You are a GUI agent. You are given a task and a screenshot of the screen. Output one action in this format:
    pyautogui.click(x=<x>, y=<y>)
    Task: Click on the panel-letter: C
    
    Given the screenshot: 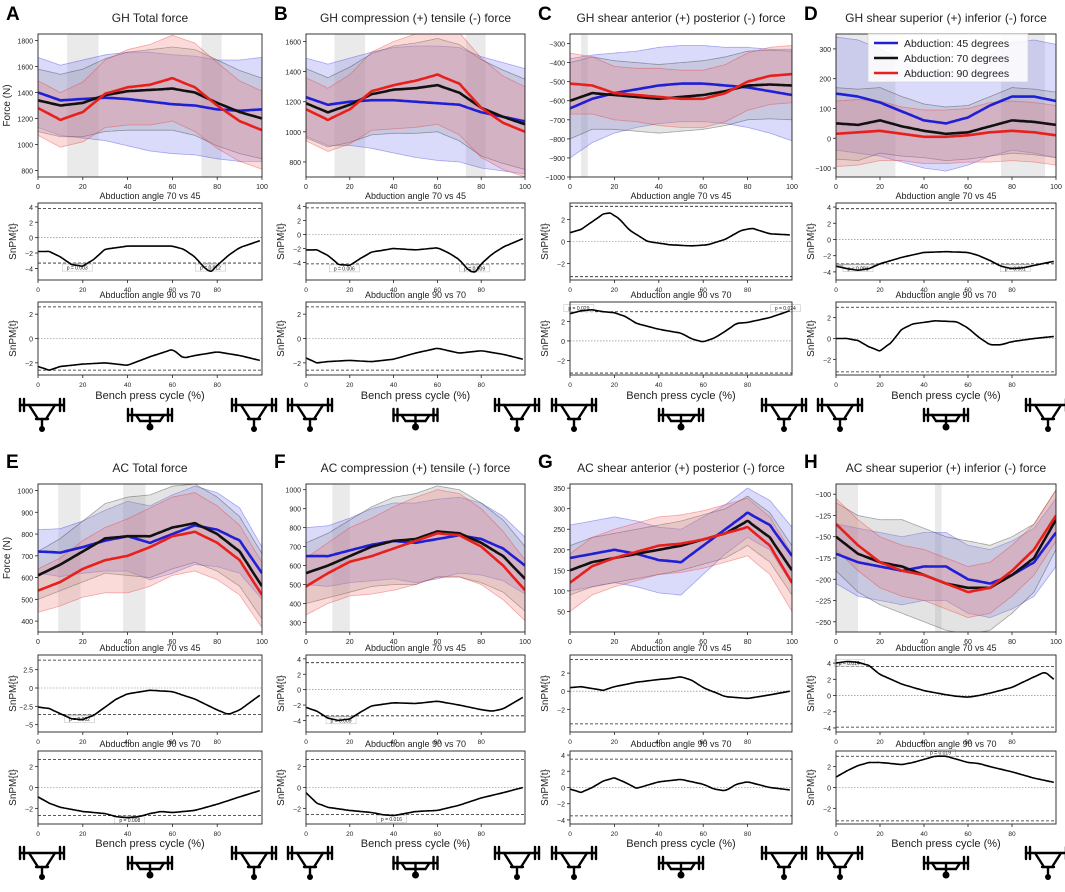 What is the action you would take?
    pyautogui.click(x=545, y=14)
    